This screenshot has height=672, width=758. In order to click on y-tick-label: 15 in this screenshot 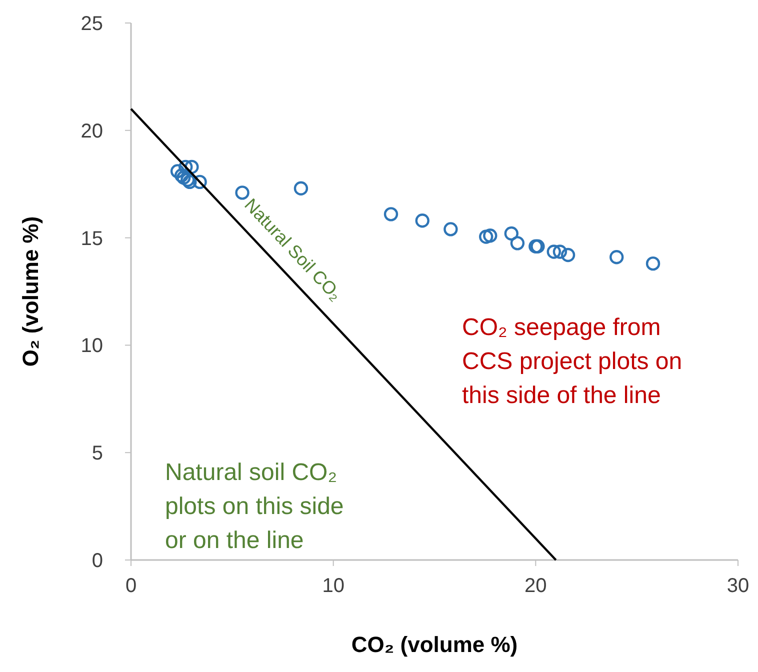, I will do `click(91, 239)`.